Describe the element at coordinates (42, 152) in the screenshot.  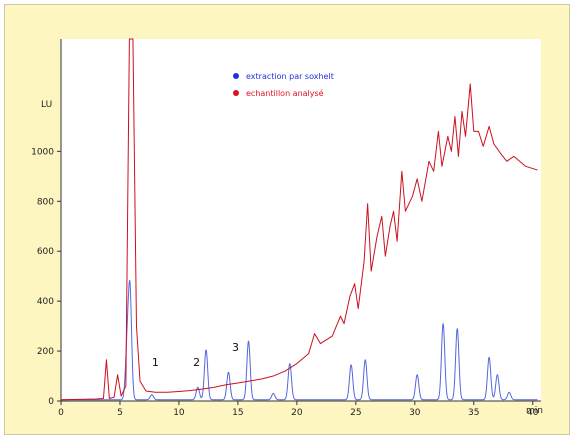
I see `y-tick-label: 1000` at that location.